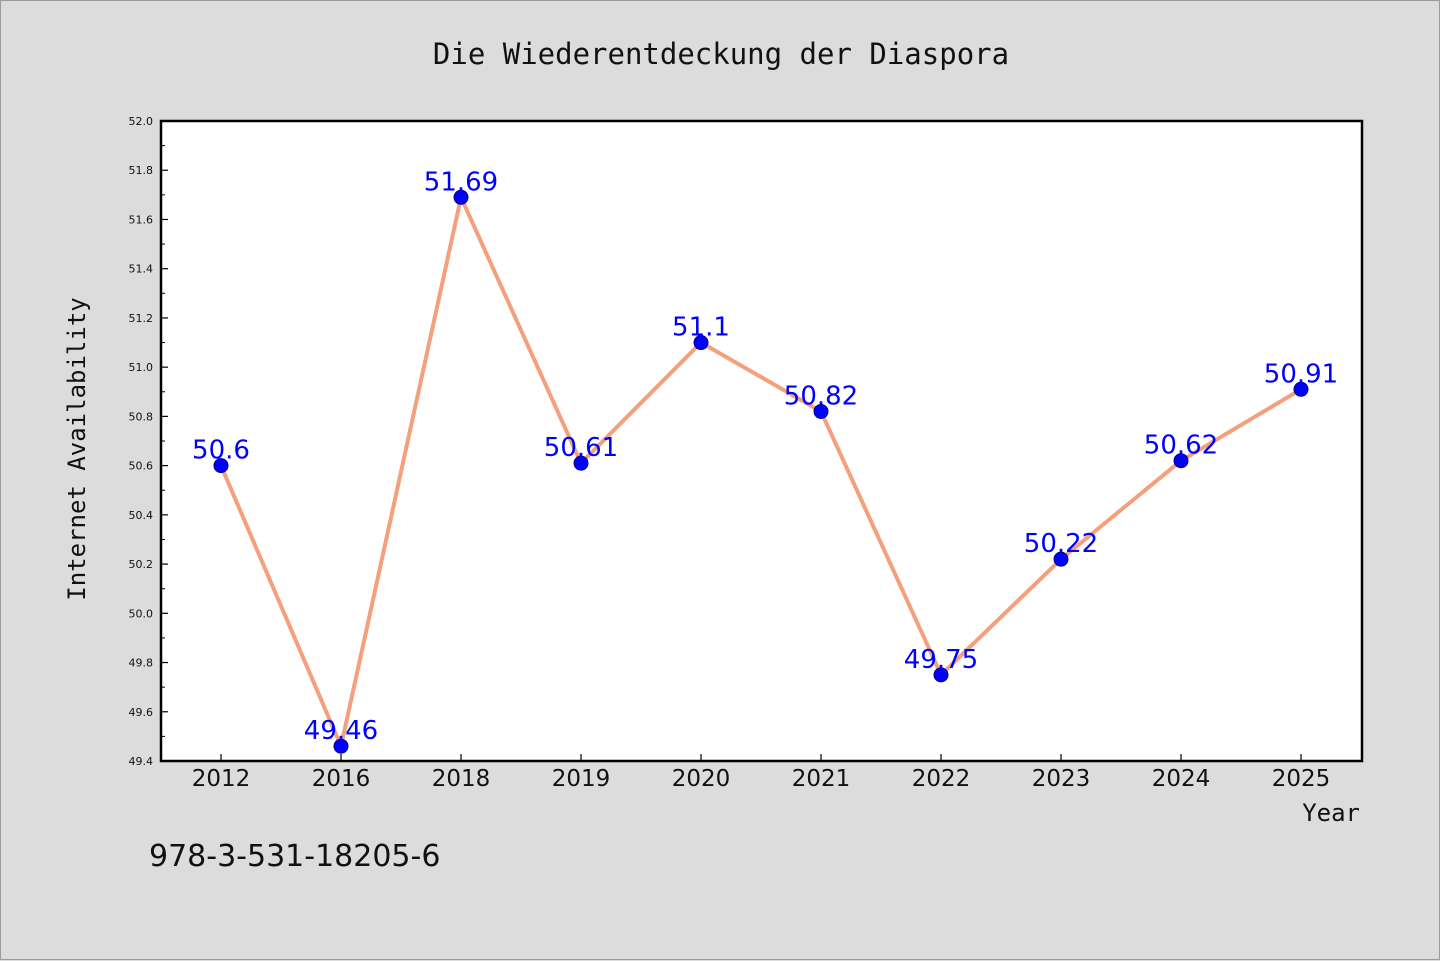  What do you see at coordinates (77, 448) in the screenshot?
I see `y-axis-label: Internet Availability` at bounding box center [77, 448].